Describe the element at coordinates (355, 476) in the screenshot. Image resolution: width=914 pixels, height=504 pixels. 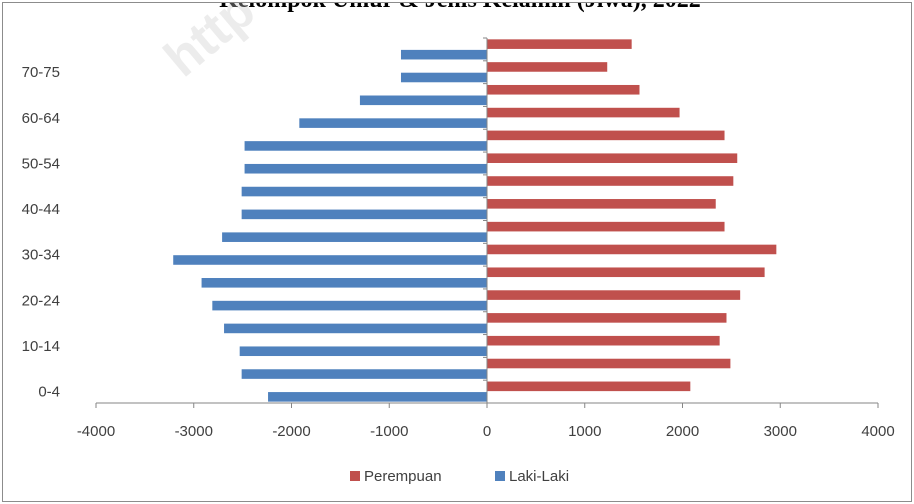
I see `legend-swatch-perempuan` at that location.